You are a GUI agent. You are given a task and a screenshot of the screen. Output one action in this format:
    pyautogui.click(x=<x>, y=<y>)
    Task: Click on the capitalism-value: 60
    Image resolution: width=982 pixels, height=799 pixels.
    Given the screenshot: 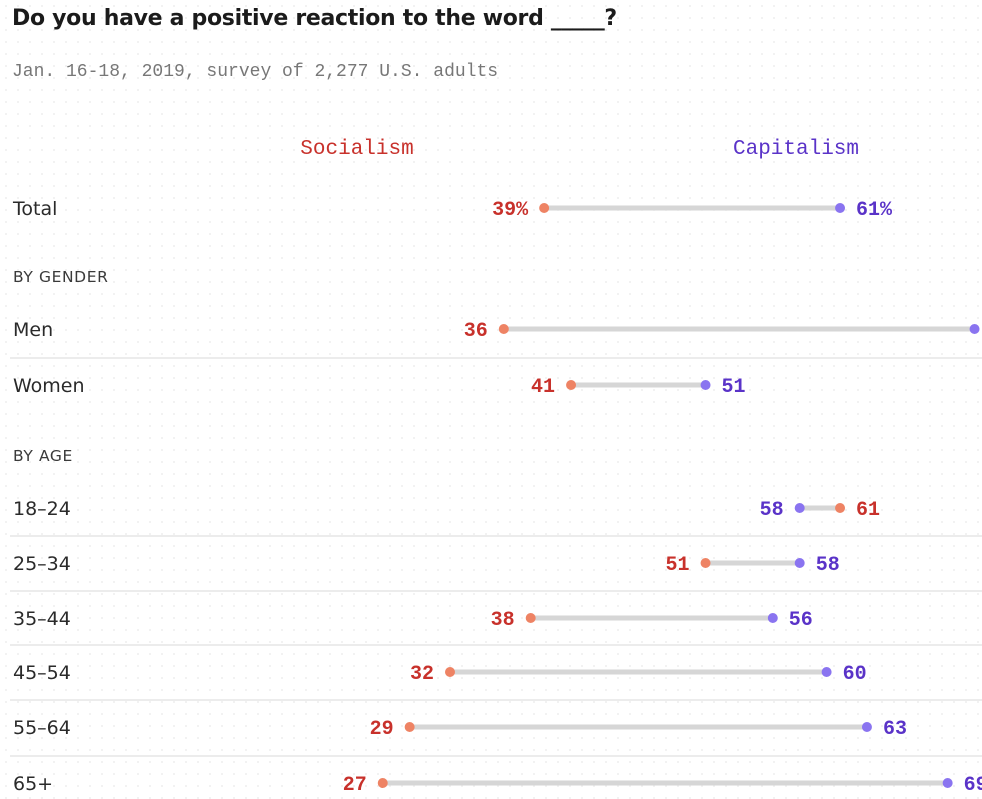 What is the action you would take?
    pyautogui.click(x=855, y=674)
    